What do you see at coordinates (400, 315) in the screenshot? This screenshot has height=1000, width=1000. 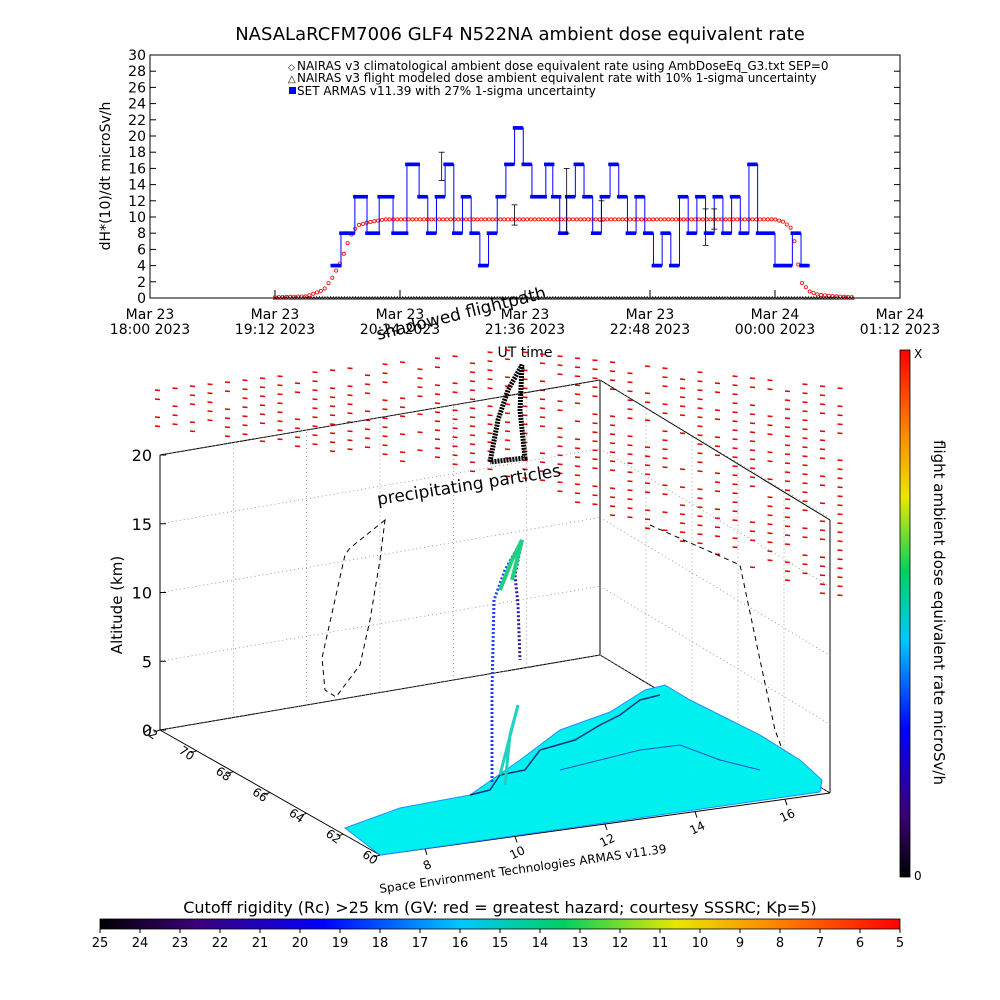 I see `x-tick-day: Mar 23` at bounding box center [400, 315].